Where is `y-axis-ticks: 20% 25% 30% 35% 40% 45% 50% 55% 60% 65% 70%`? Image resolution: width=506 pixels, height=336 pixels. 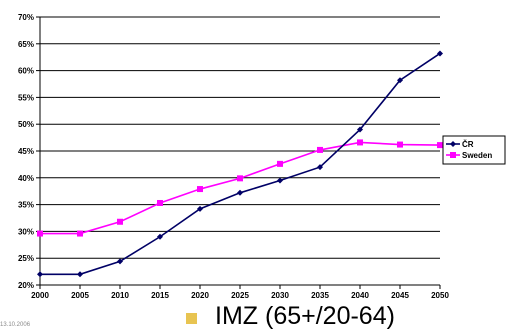 y-axis-ticks: 20% 25% 30% 35% 40% 45% 50% 55% 60% 65% 70% is located at coordinates (29, 151).